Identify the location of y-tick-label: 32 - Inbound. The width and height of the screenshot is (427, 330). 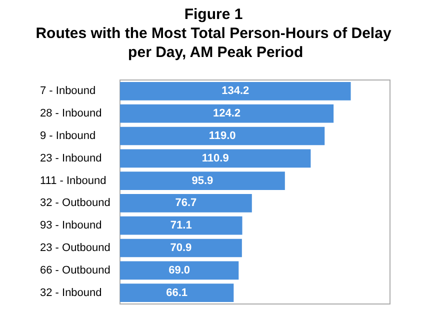
(71, 292).